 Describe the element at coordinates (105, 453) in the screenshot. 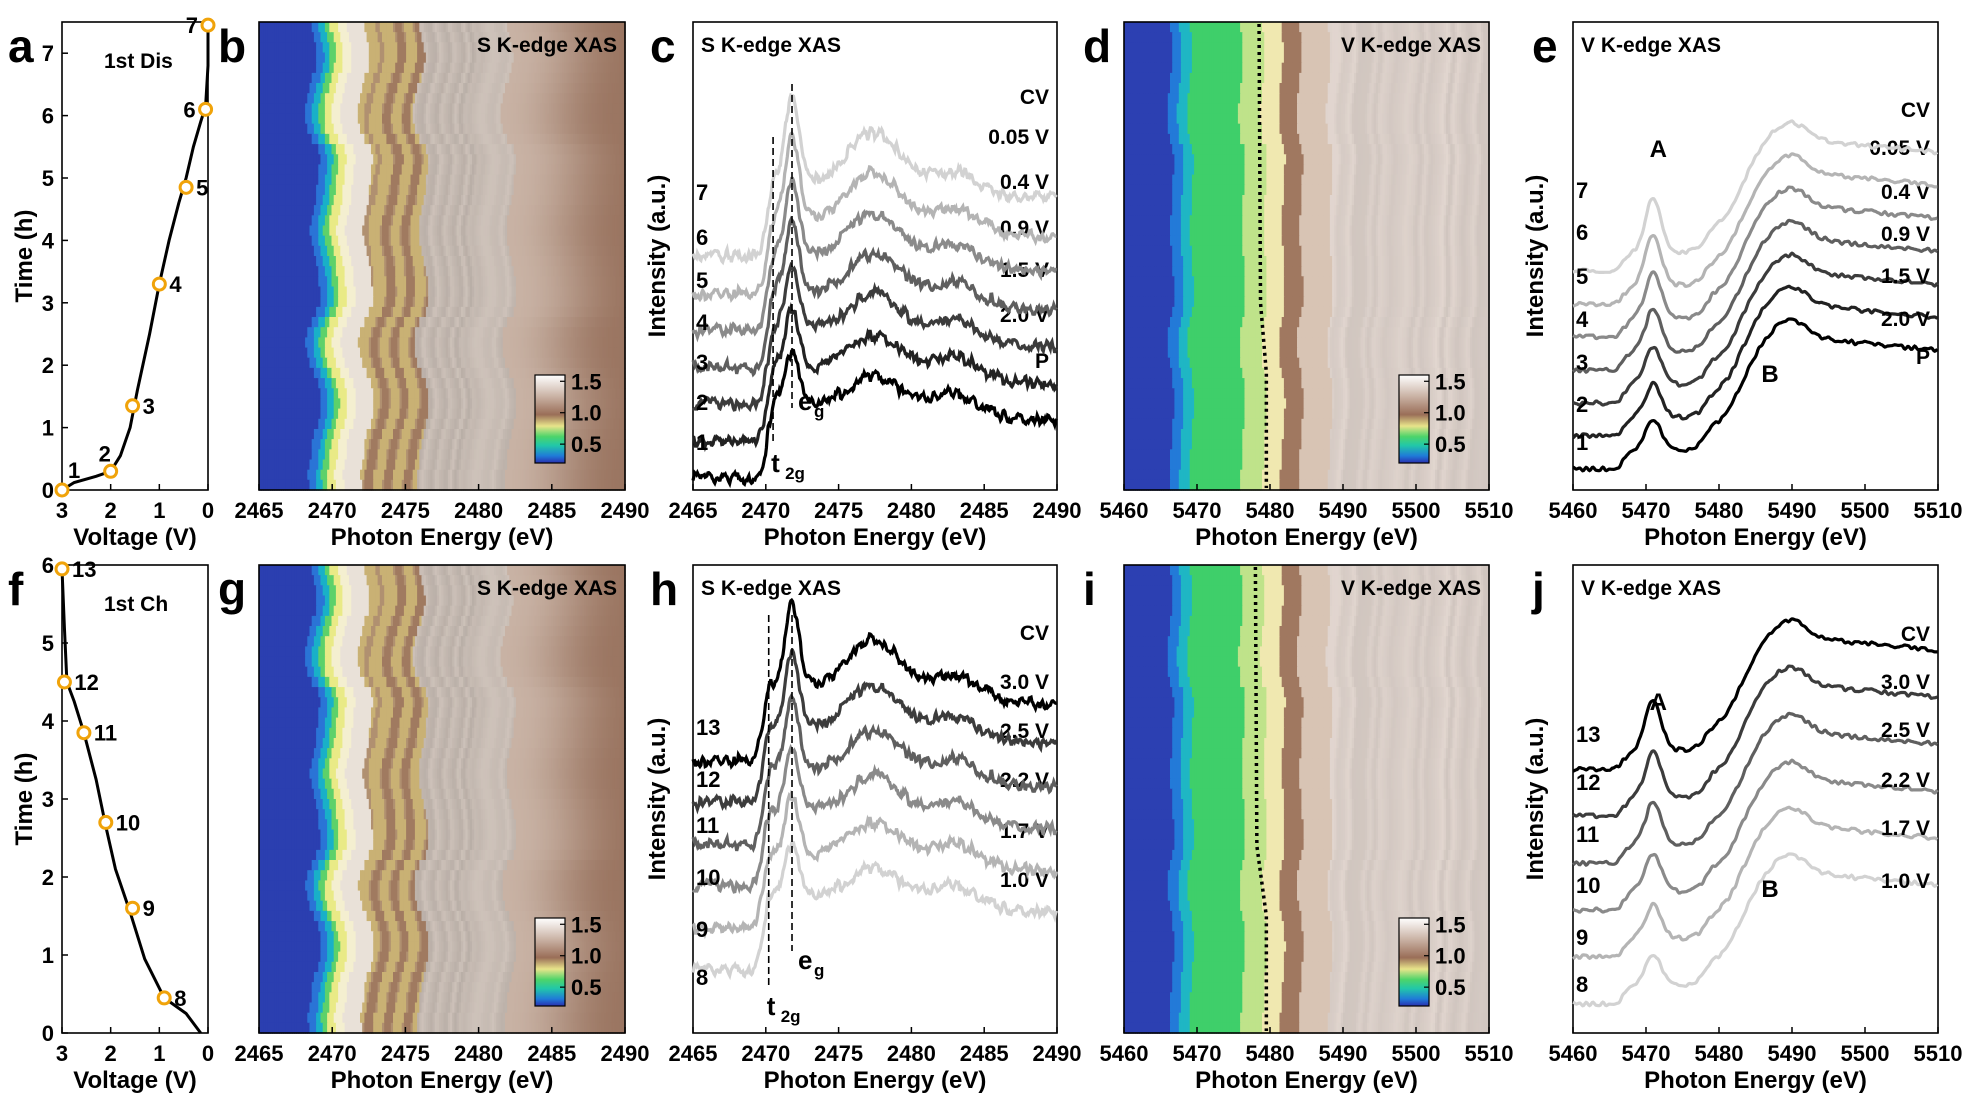

I see `marker-label: 2` at that location.